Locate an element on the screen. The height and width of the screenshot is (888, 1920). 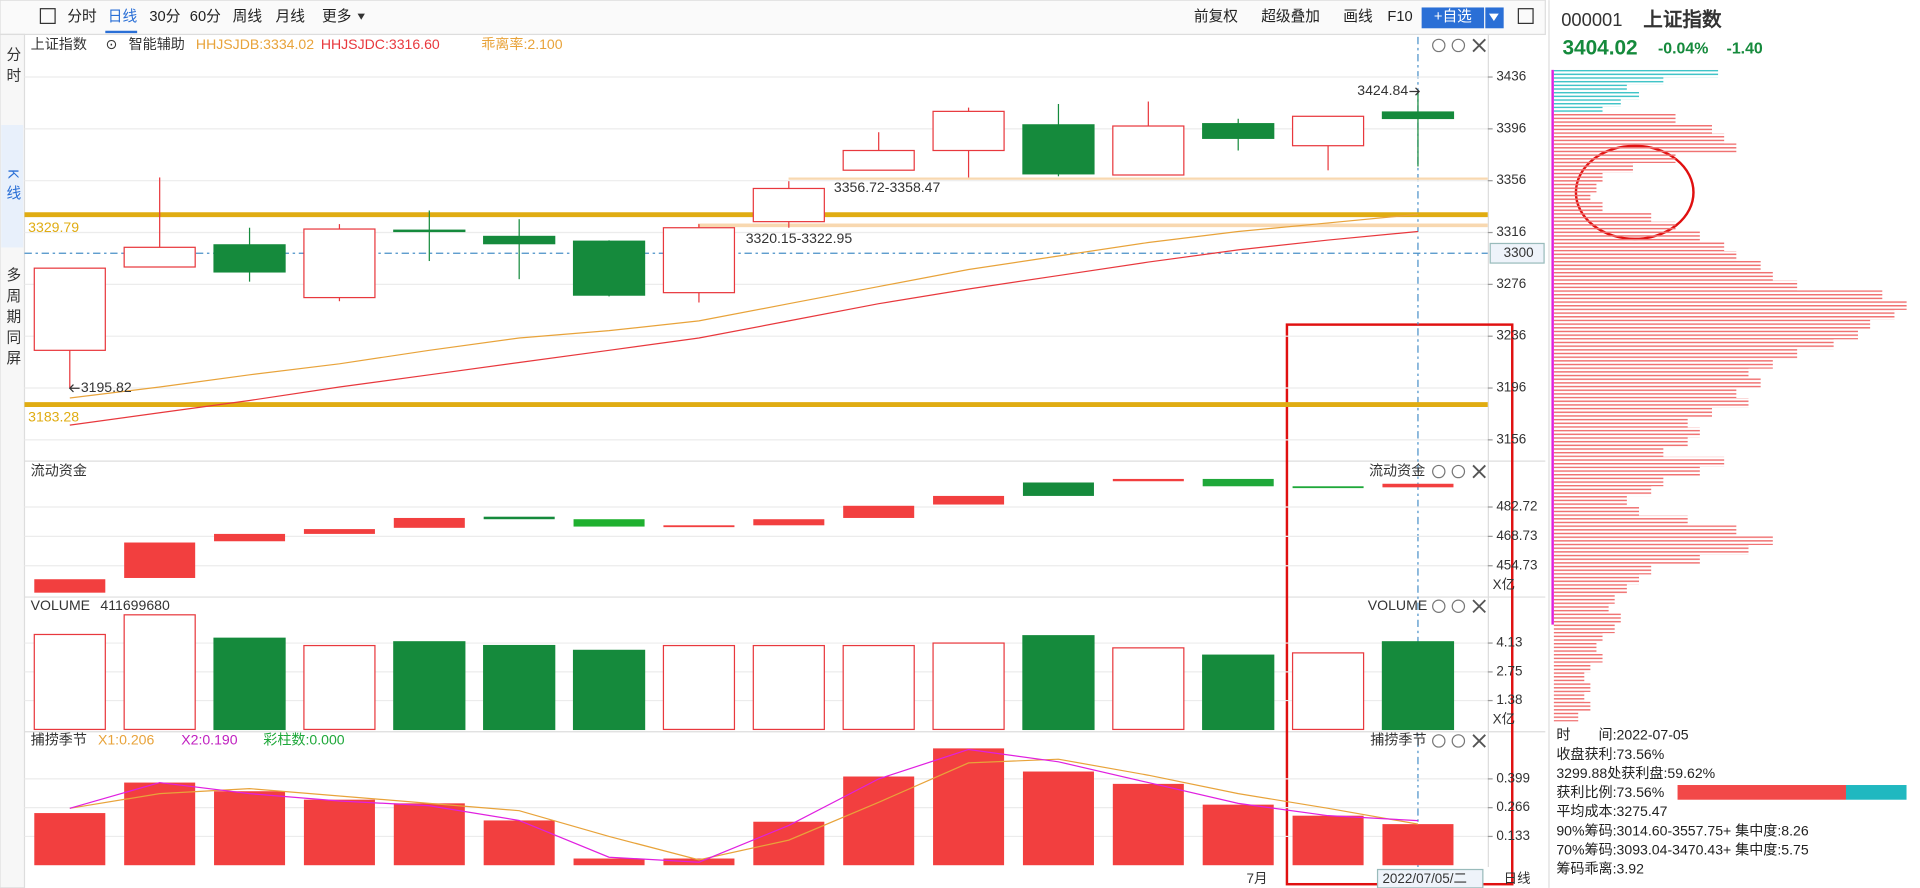
panel-title: 捕捞季节 is located at coordinates (59, 740).